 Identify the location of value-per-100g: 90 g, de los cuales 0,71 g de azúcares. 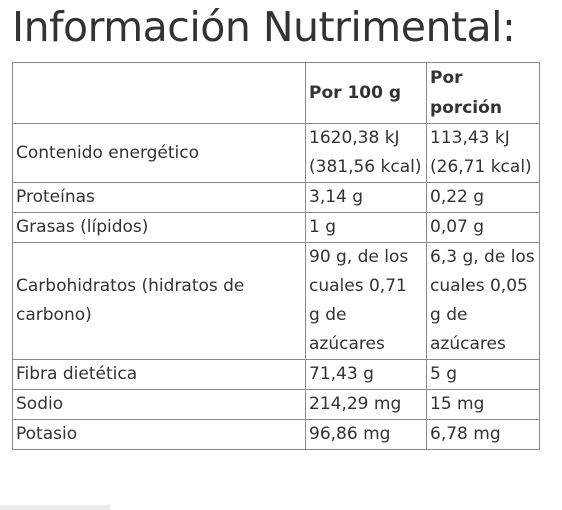
(366, 301).